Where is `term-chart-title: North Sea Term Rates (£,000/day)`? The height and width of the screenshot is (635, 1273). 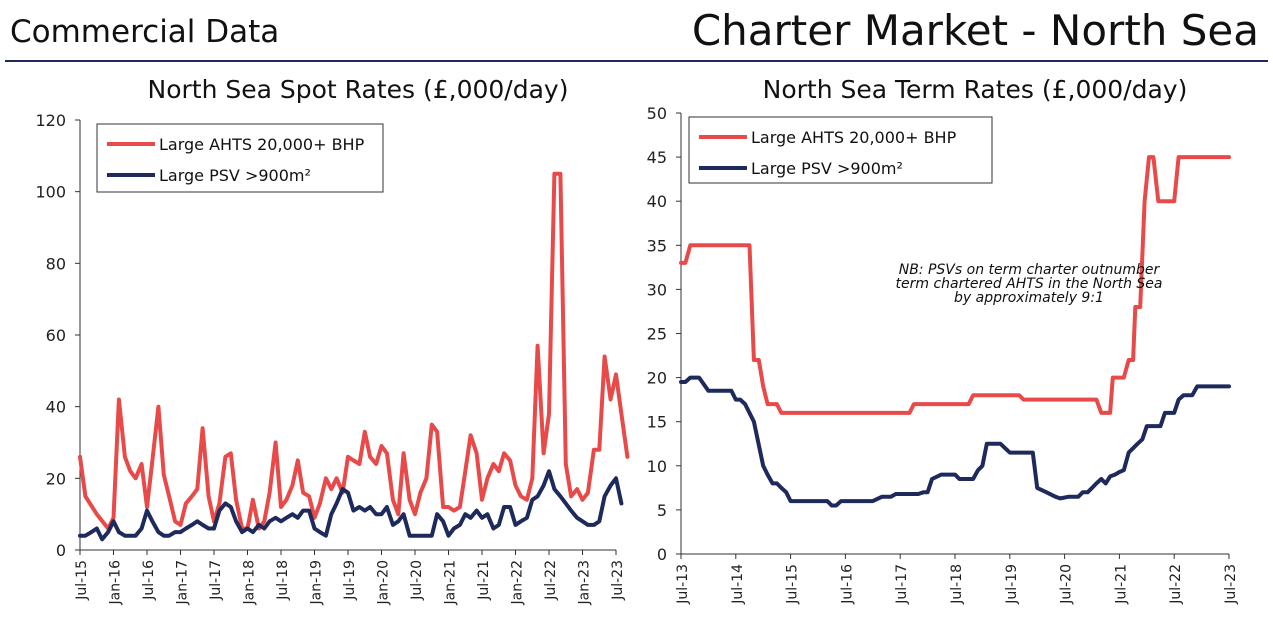
term-chart-title: North Sea Term Rates (£,000/day) is located at coordinates (975, 89).